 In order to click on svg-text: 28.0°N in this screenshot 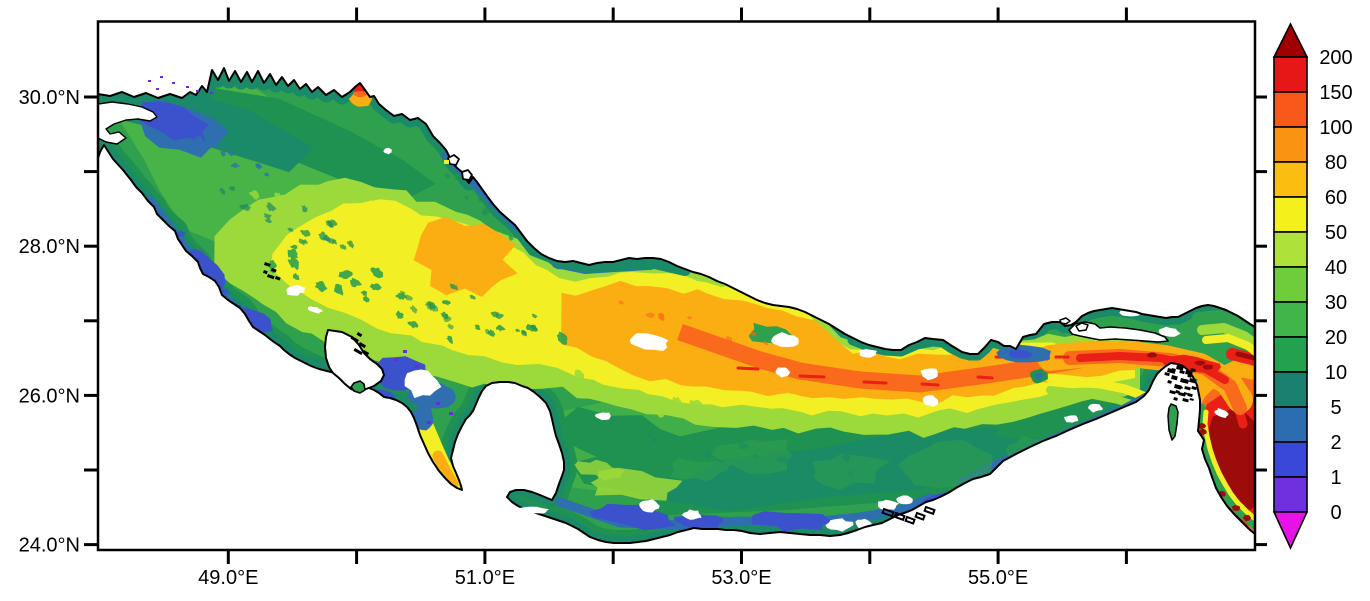, I will do `click(49, 247)`.